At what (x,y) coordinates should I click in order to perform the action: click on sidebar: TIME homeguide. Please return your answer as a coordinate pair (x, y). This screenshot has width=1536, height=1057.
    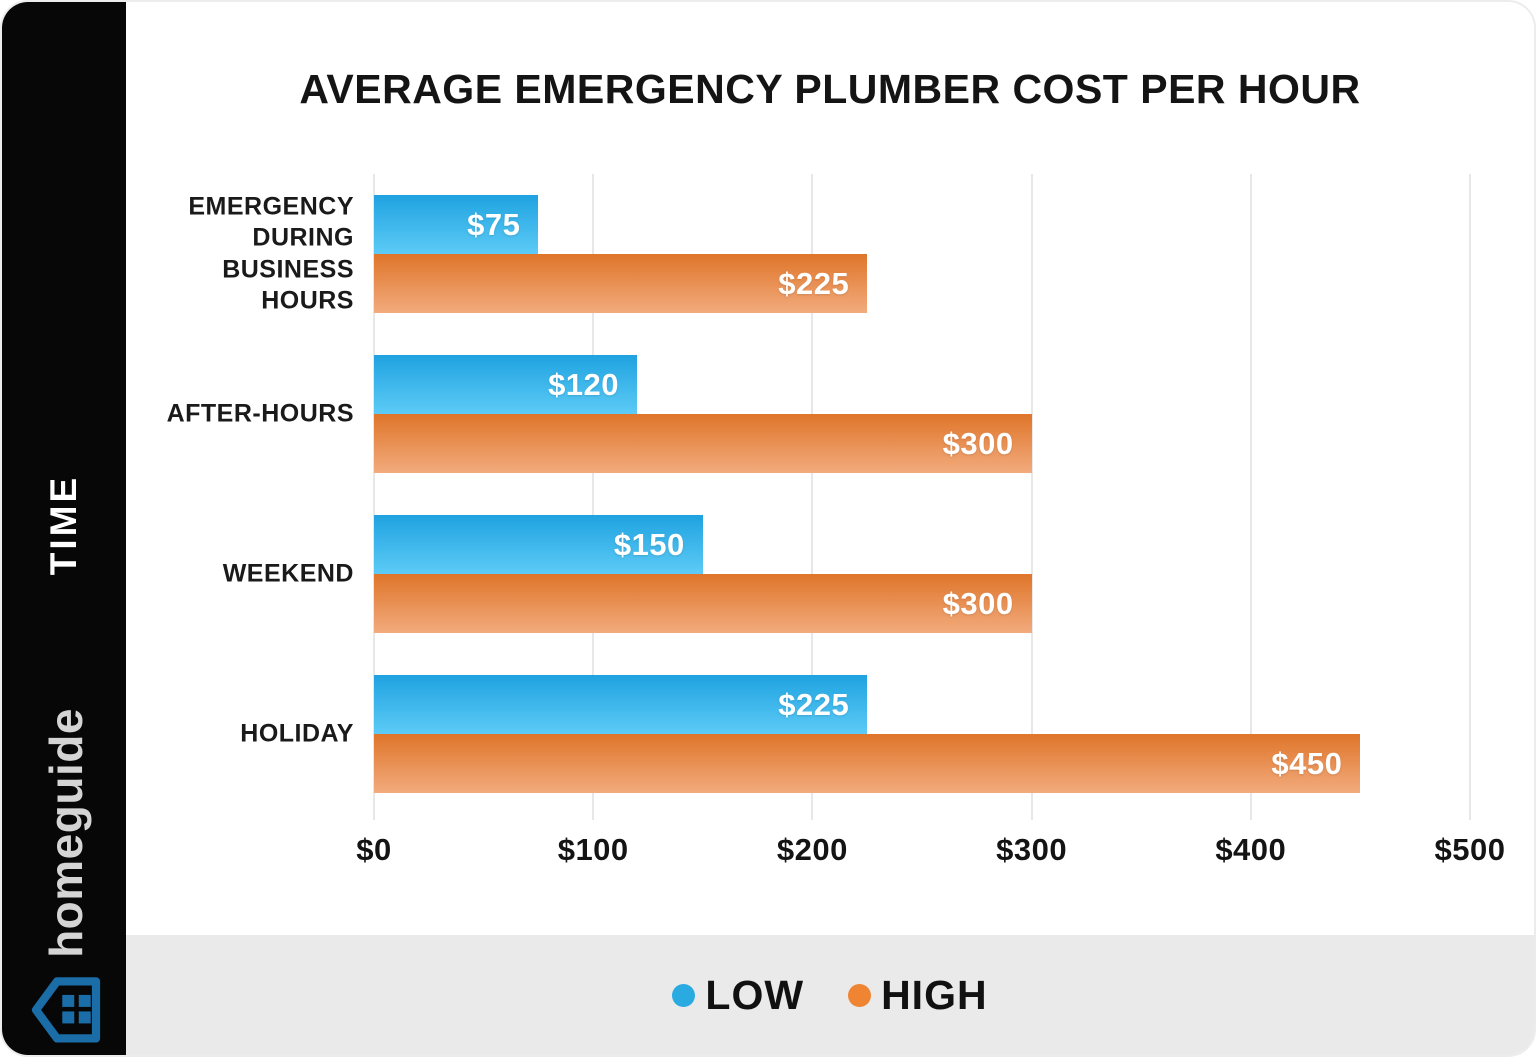
    Looking at the image, I should click on (64, 528).